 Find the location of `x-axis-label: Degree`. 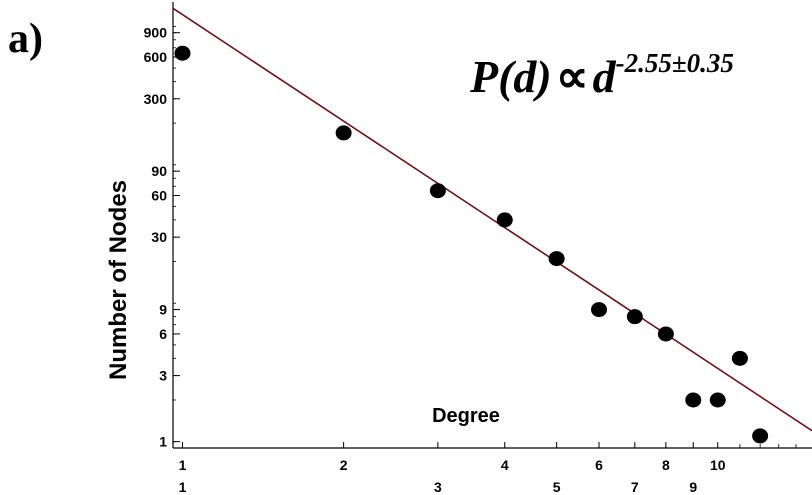

x-axis-label: Degree is located at coordinates (466, 416).